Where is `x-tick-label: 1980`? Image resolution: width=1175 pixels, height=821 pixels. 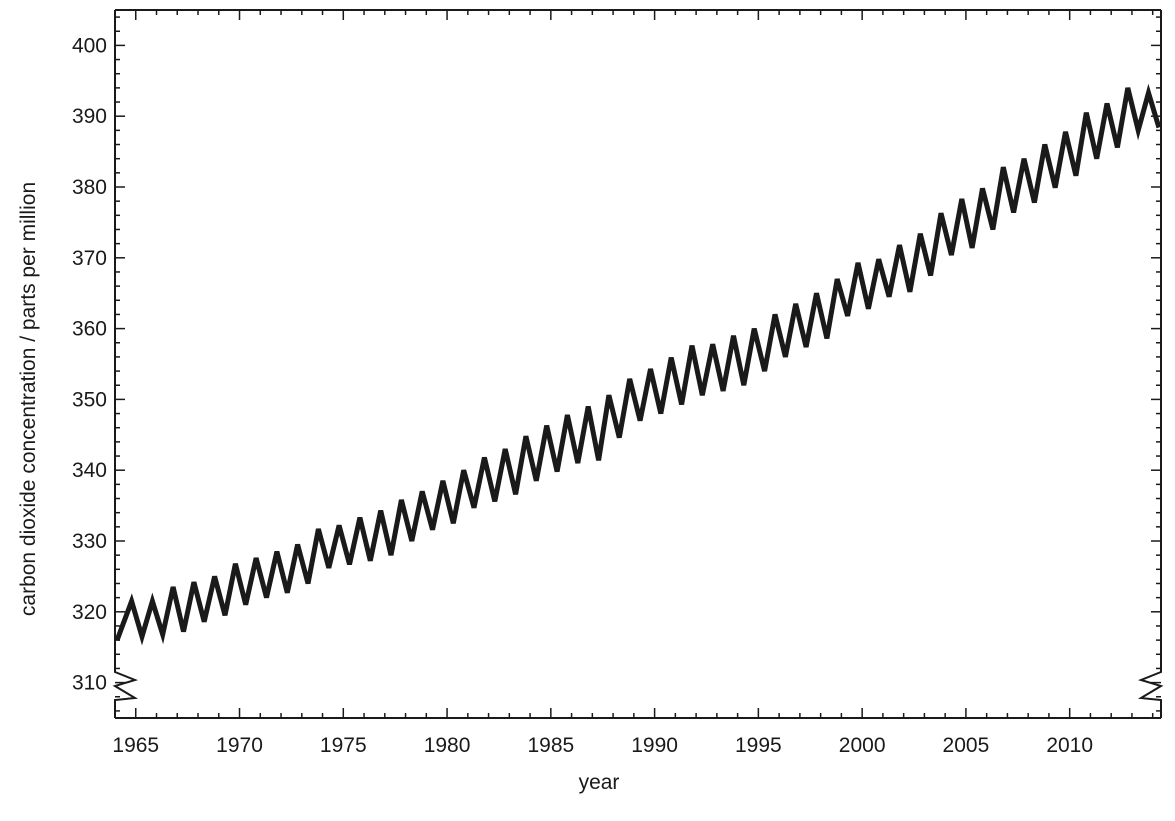 x-tick-label: 1980 is located at coordinates (447, 745).